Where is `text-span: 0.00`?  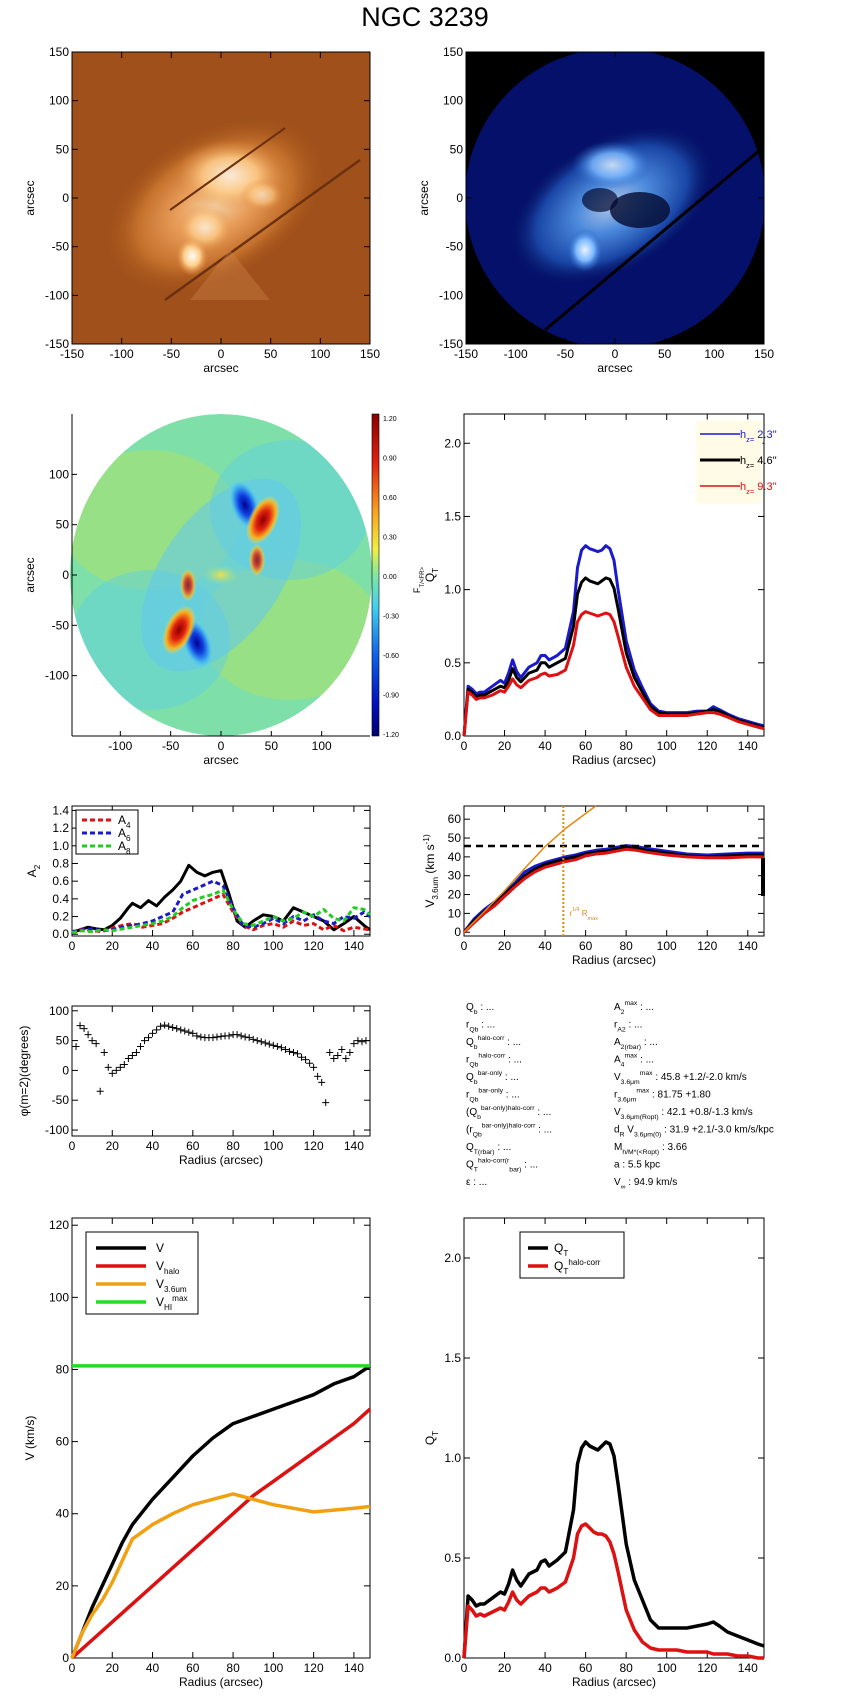 text-span: 0.00 is located at coordinates (390, 577).